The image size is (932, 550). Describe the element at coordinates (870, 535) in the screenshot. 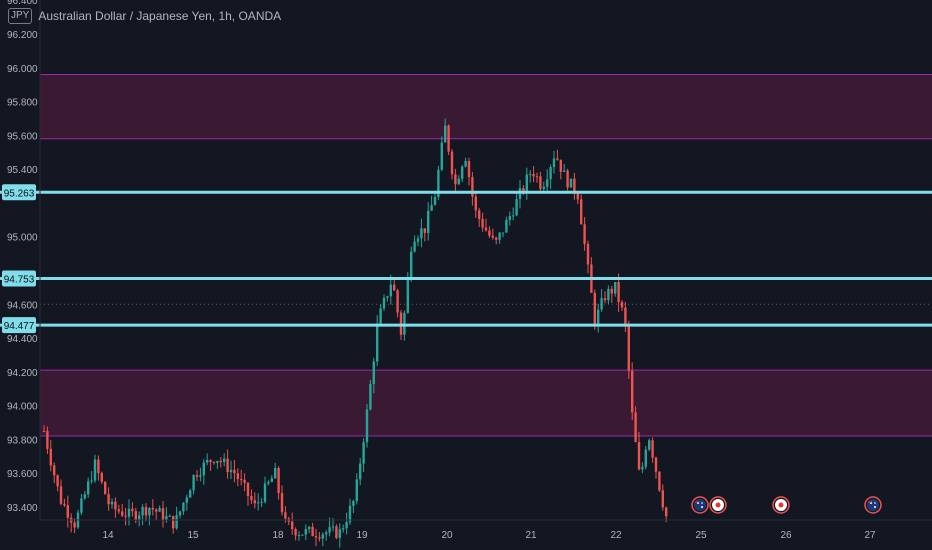

I see `x-tick-9: 27` at that location.